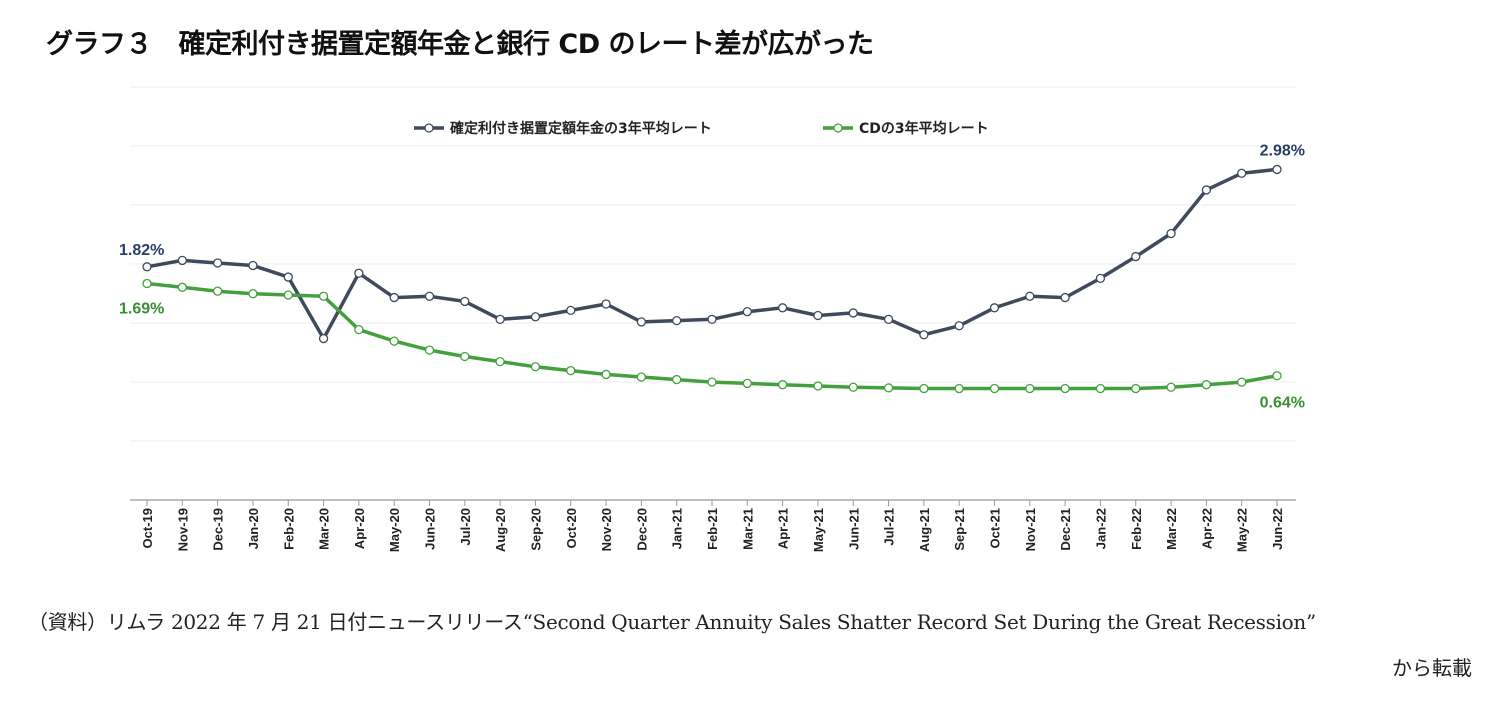 This screenshot has width=1506, height=708. What do you see at coordinates (713, 502) in the screenshot?
I see `x-axis` at bounding box center [713, 502].